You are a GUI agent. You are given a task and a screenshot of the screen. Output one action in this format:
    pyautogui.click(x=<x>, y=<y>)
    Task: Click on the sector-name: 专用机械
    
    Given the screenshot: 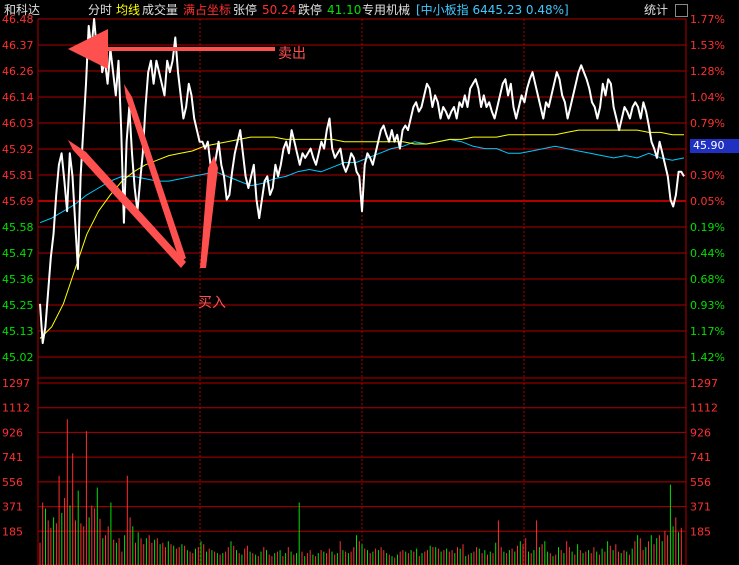 What is the action you would take?
    pyautogui.click(x=386, y=10)
    